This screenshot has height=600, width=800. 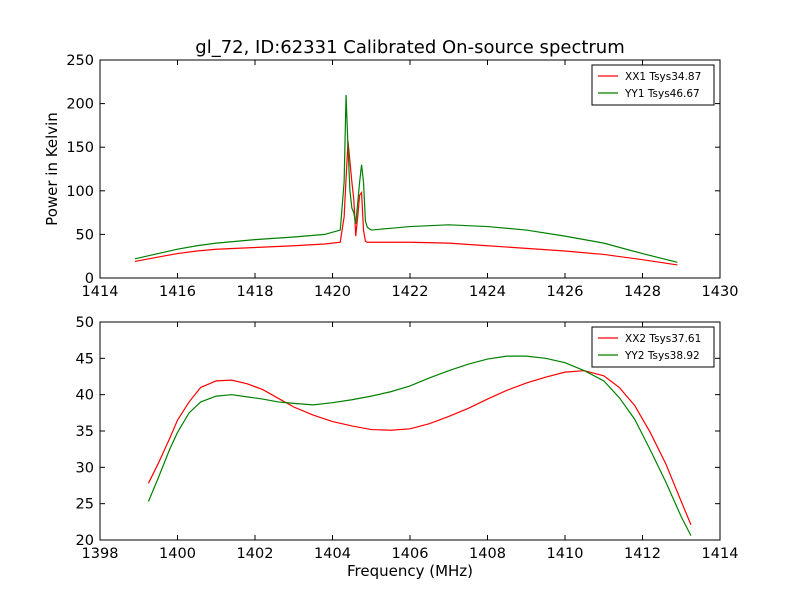 I want to click on bottom-x-tick-label: 1410, so click(x=565, y=554).